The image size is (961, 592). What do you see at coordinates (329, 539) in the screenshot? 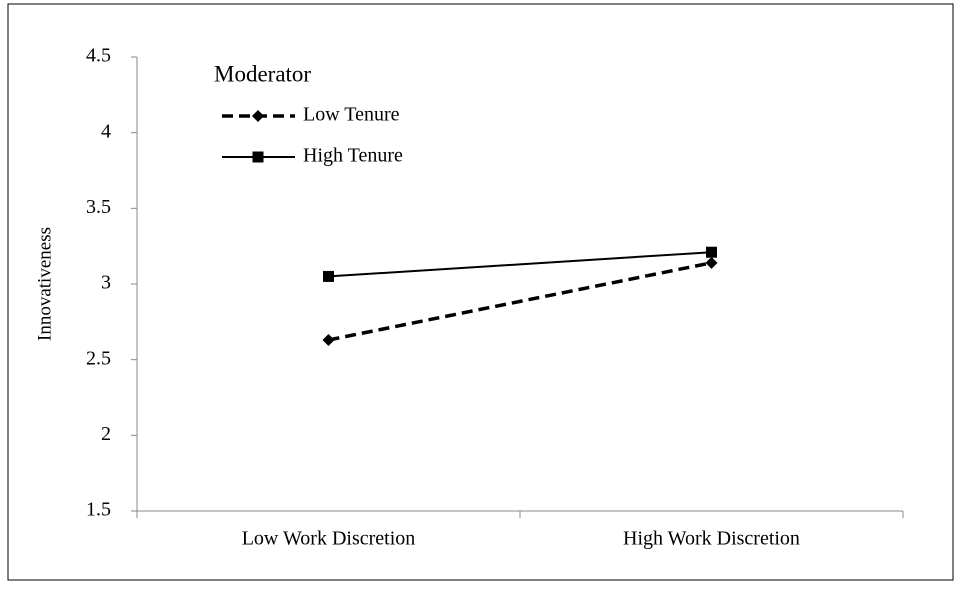
I see `x-tick-label: Low Work Discretion` at bounding box center [329, 539].